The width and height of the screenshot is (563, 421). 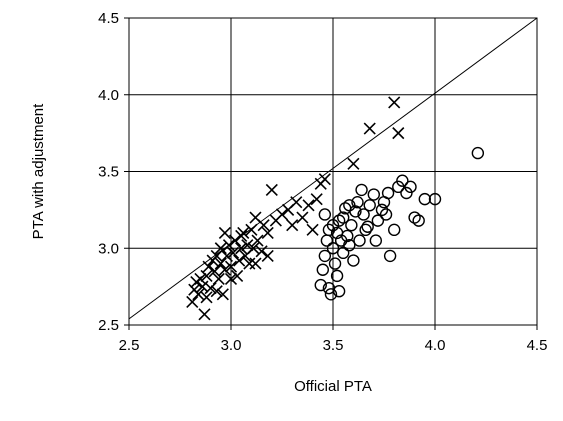 What do you see at coordinates (129, 345) in the screenshot?
I see `x-tick-label: 2.5` at bounding box center [129, 345].